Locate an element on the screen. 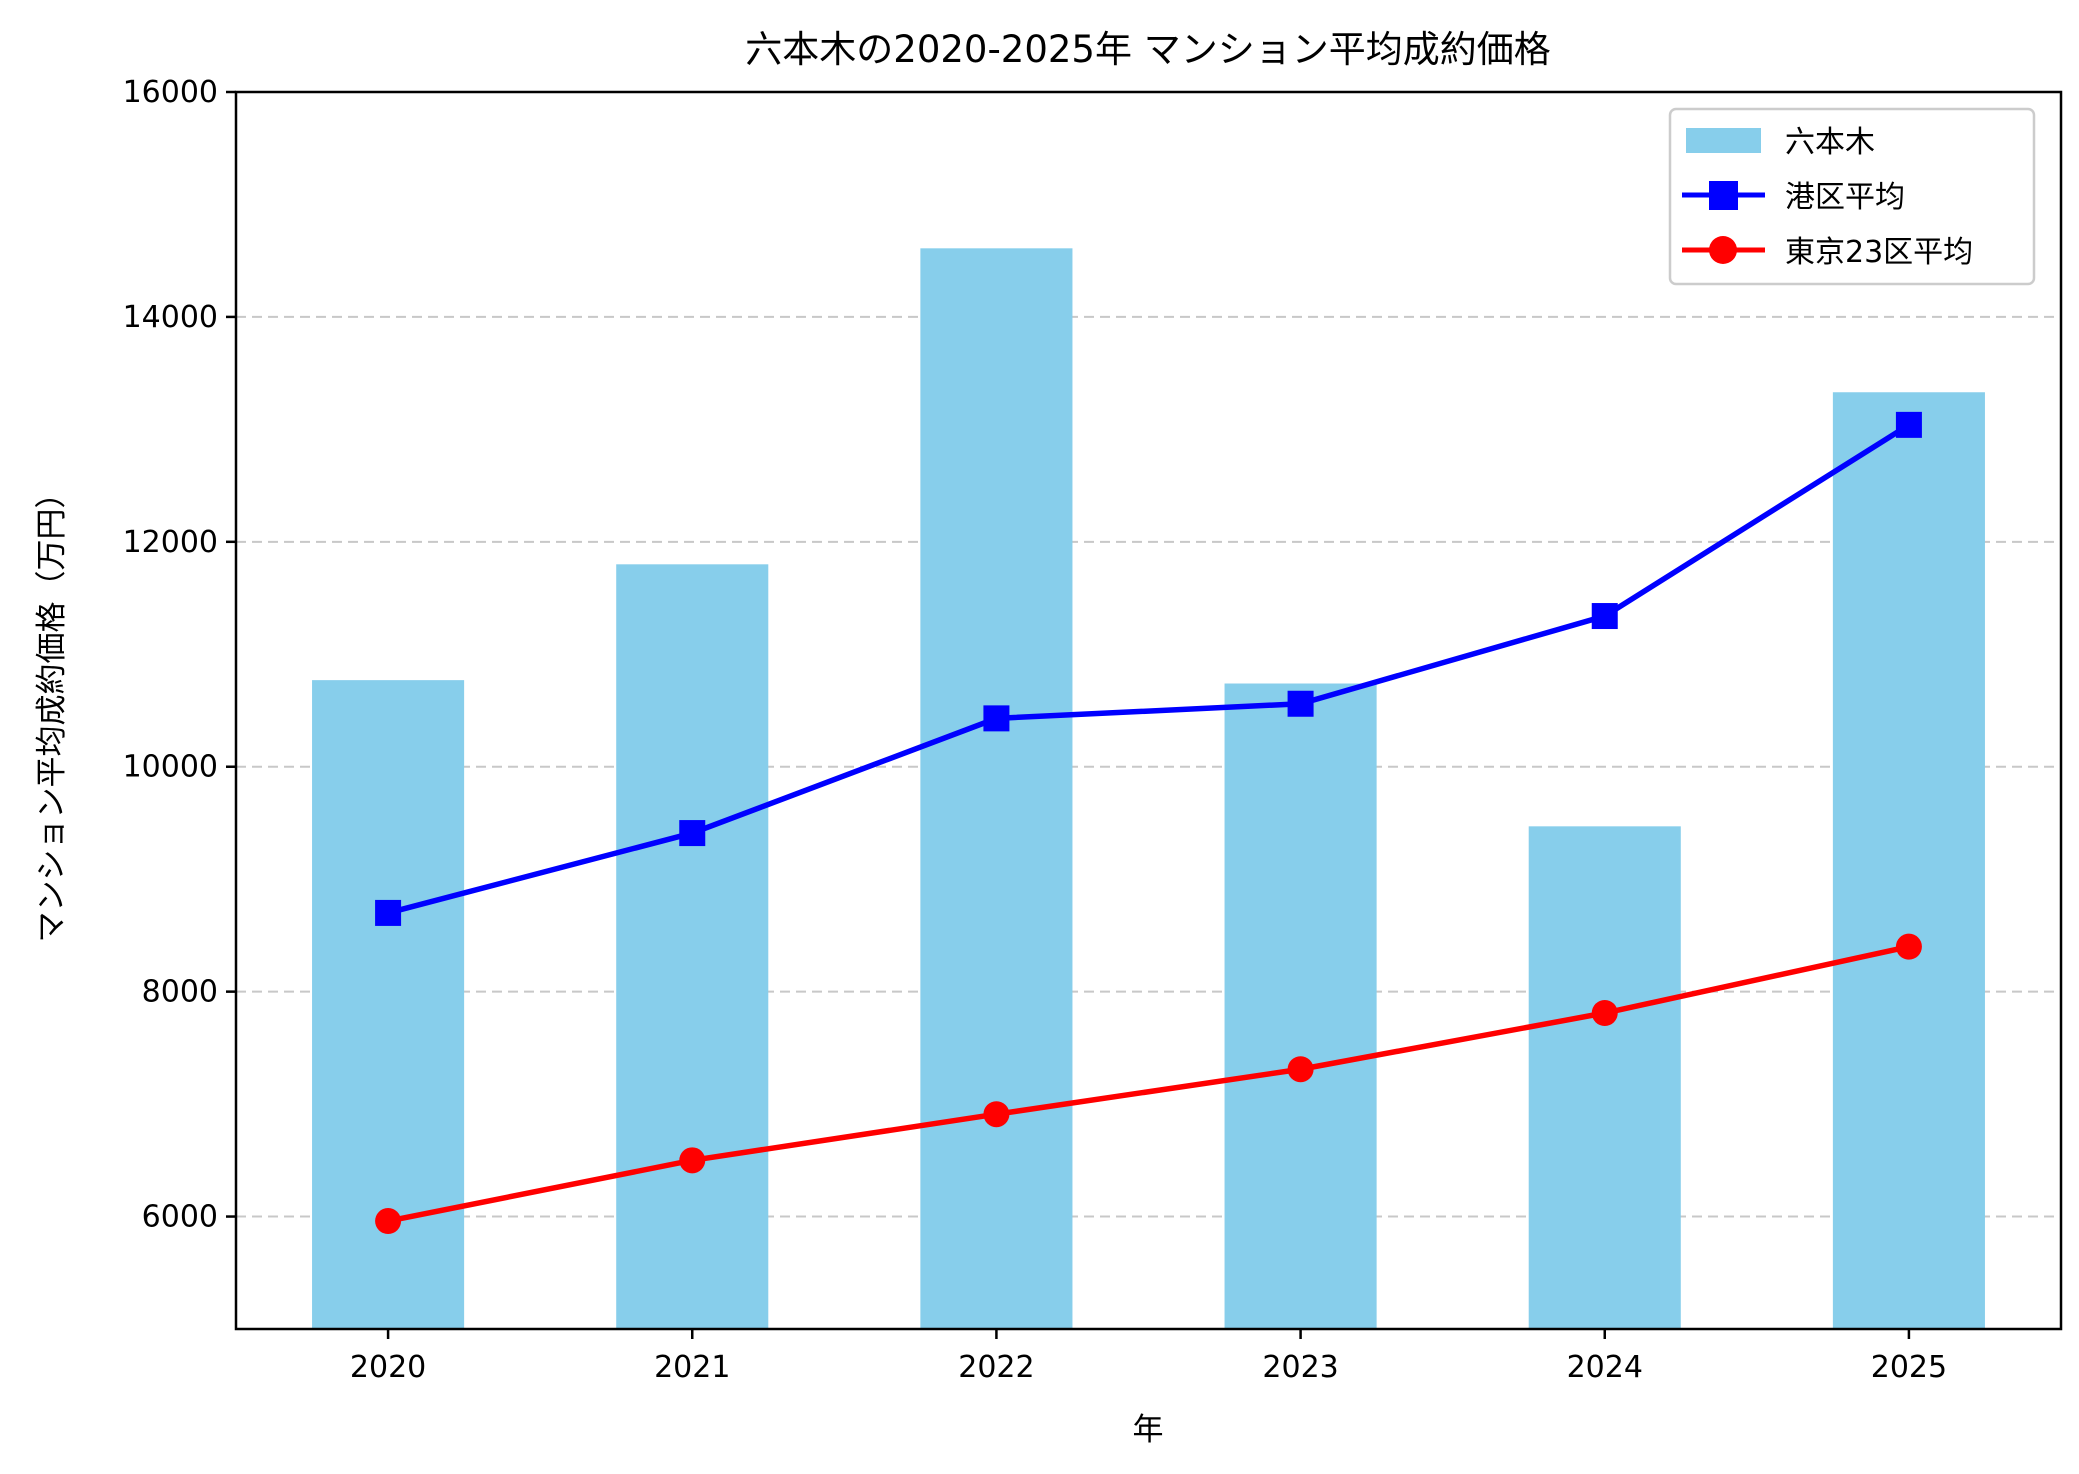  y-tick-label: 8000 is located at coordinates (180, 992).